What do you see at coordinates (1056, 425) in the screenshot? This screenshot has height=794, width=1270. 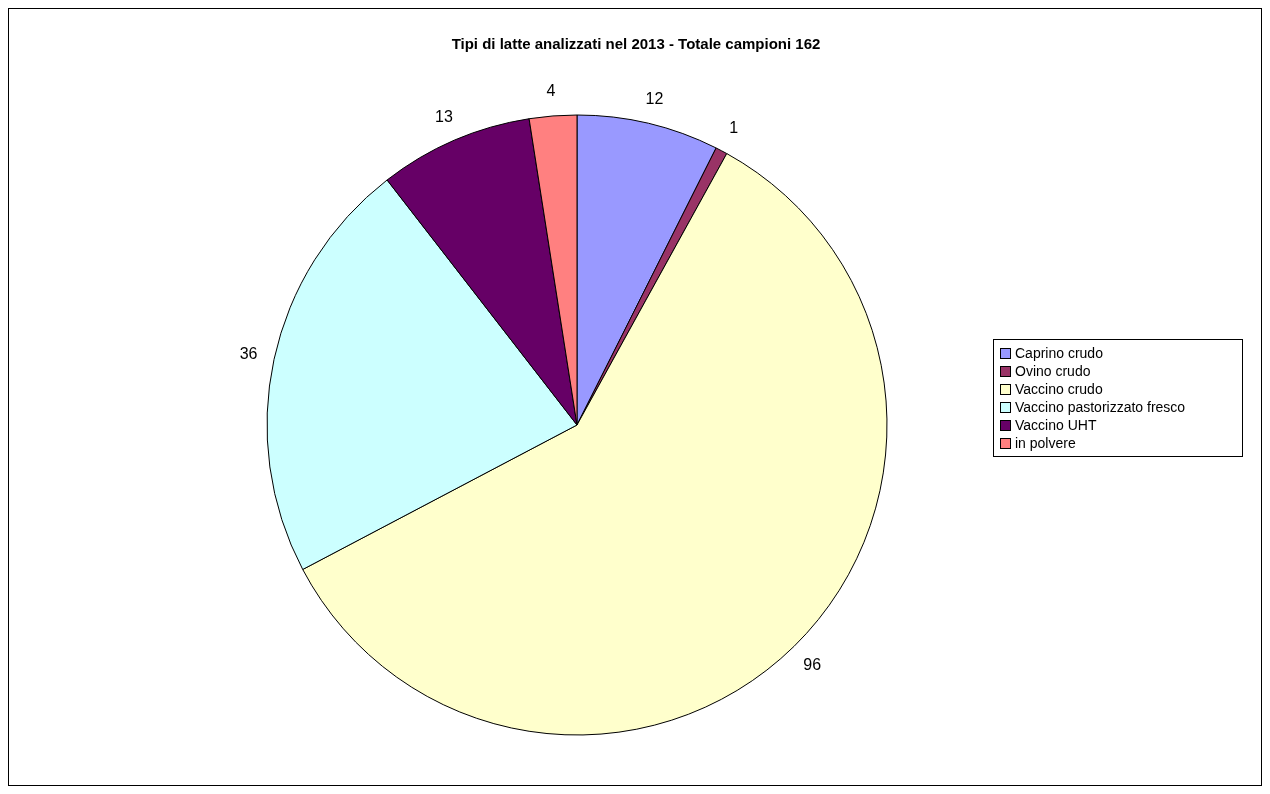 I see `legend-label: Vaccino UHT` at bounding box center [1056, 425].